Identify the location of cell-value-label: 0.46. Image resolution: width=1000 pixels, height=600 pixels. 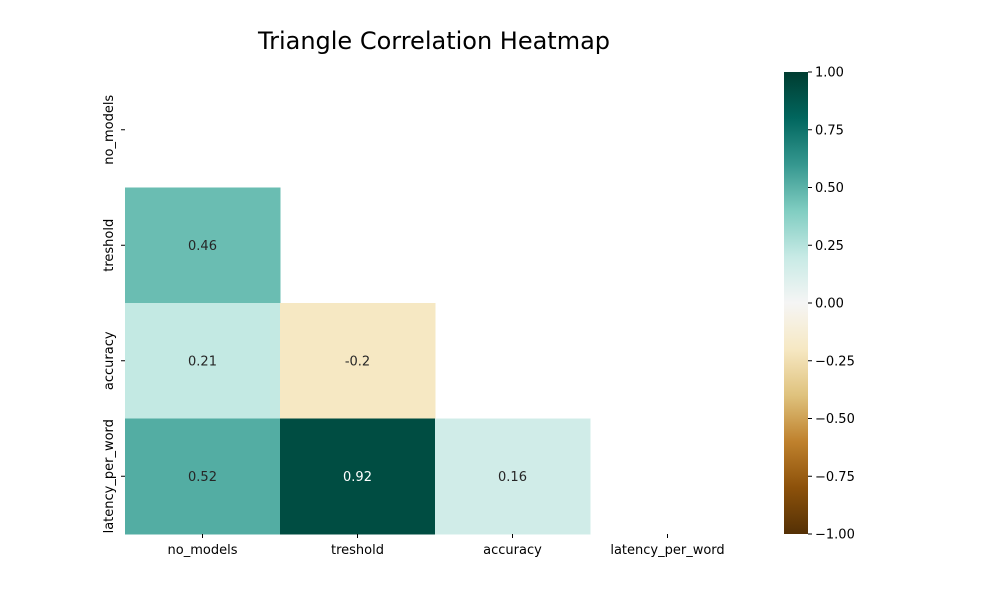
(202, 246).